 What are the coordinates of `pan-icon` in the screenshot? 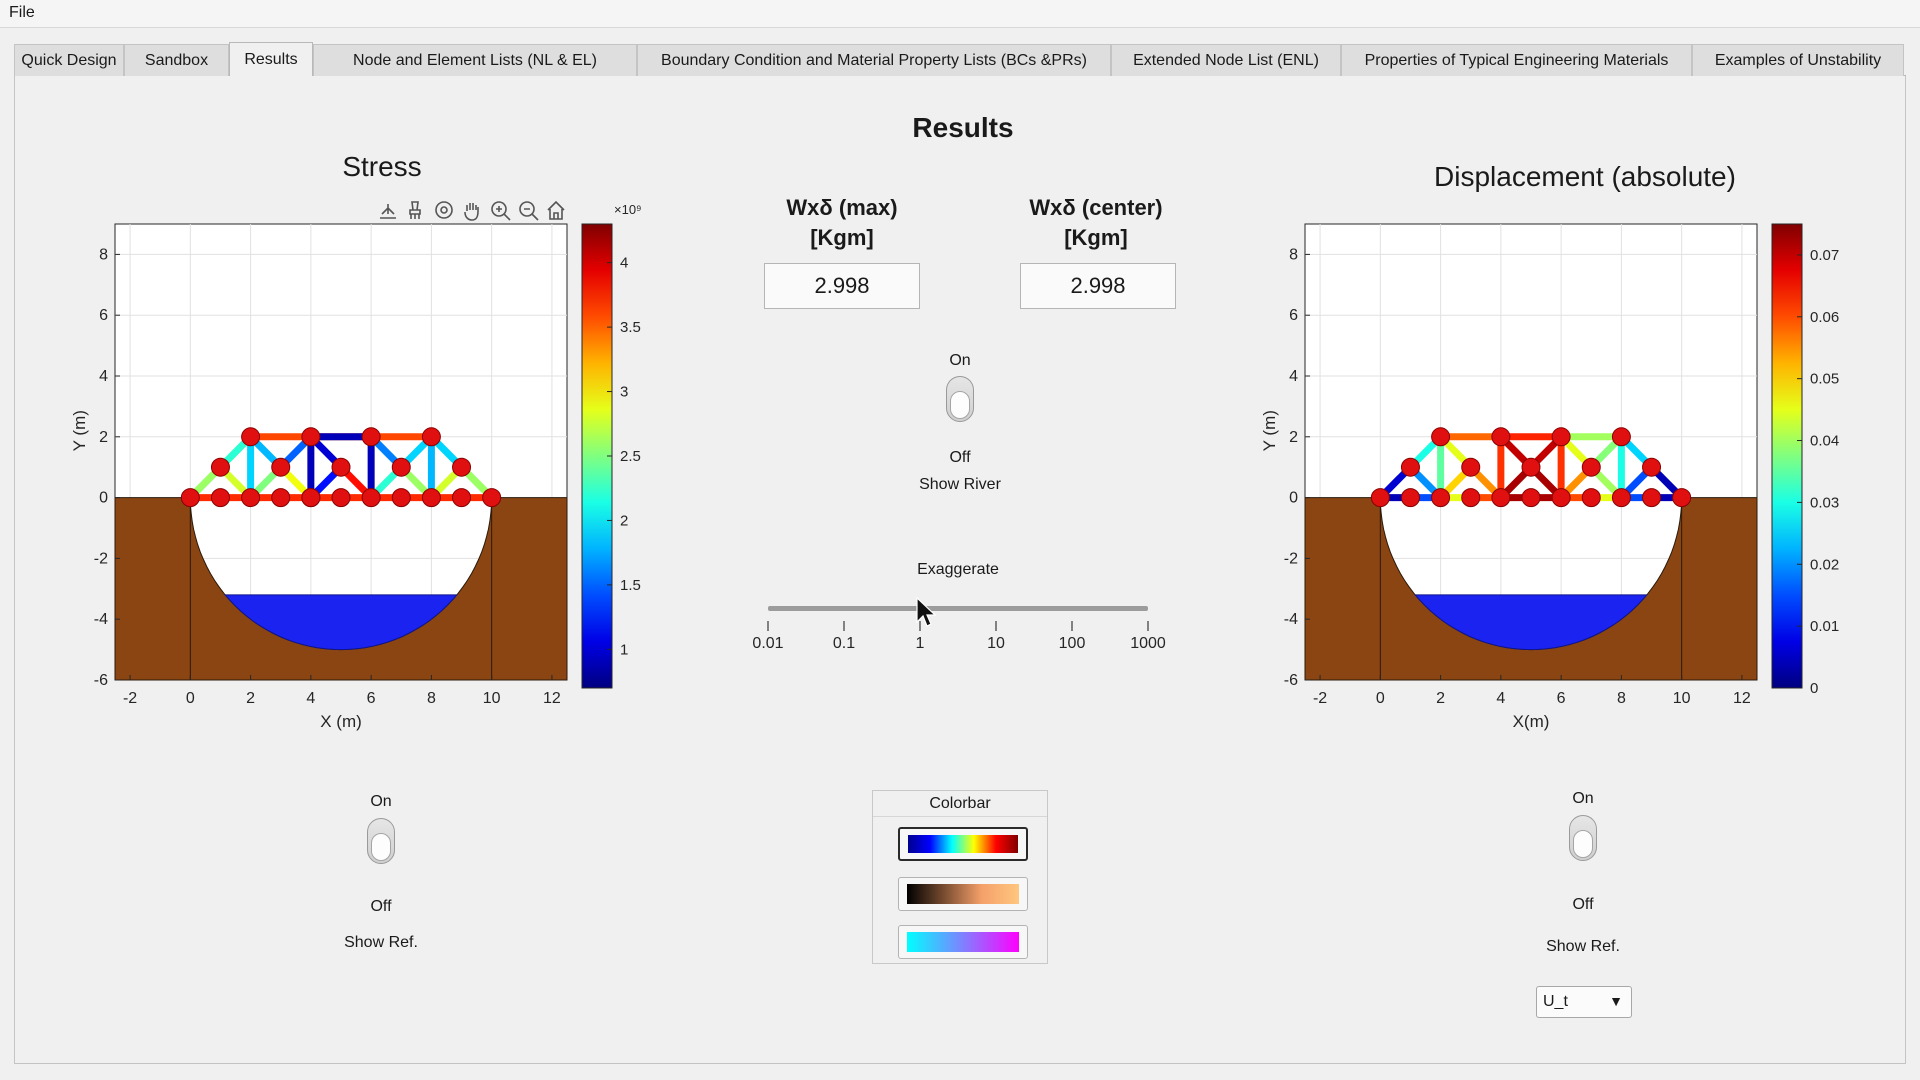 It's located at (471, 212).